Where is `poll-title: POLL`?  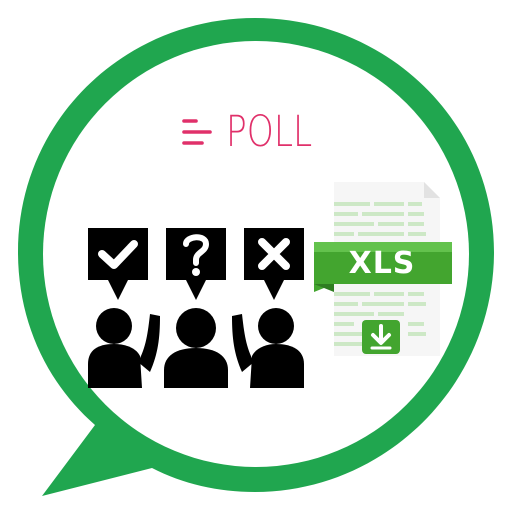 poll-title: POLL is located at coordinates (269, 132).